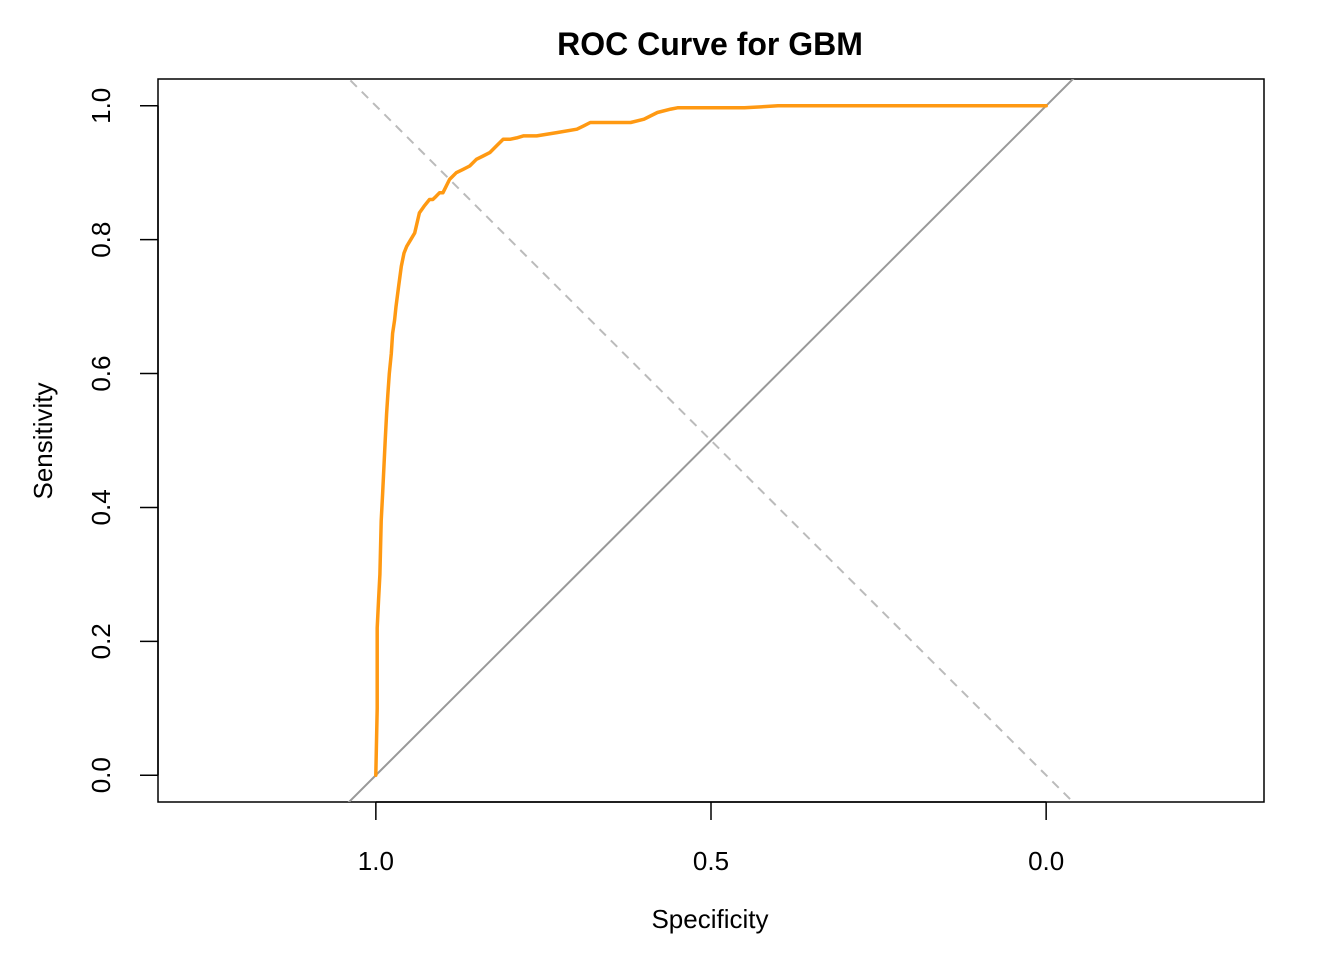  What do you see at coordinates (710, 44) in the screenshot?
I see `chart-title: ROC Curve for GBM` at bounding box center [710, 44].